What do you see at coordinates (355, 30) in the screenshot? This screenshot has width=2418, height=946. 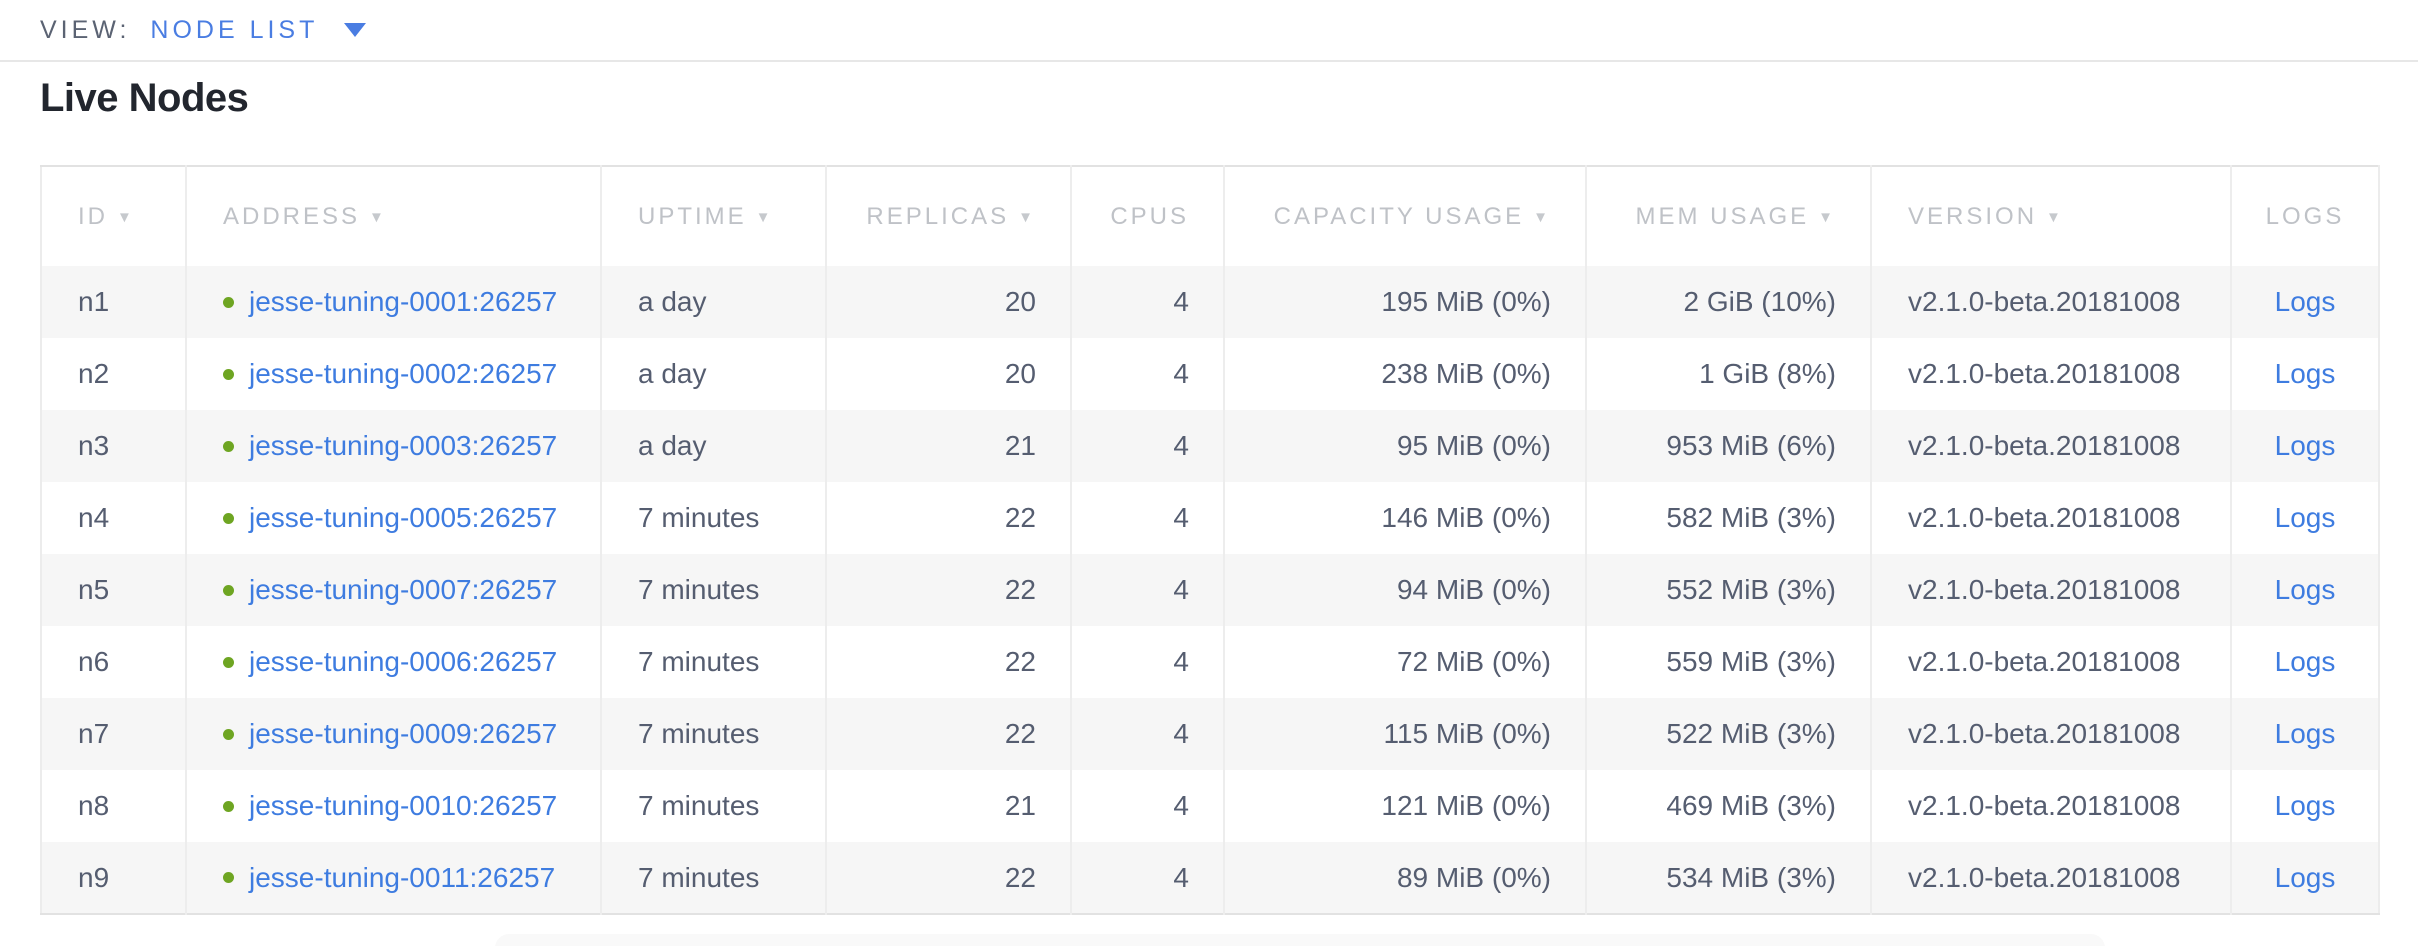 I see `caret-down-icon` at bounding box center [355, 30].